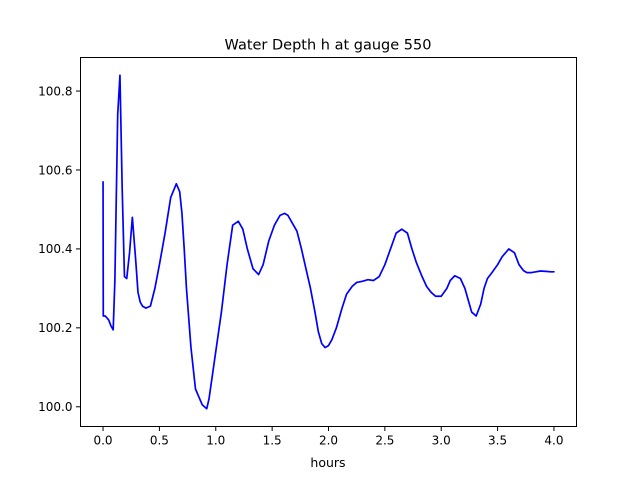  What do you see at coordinates (384, 441) in the screenshot?
I see `x-tick-label: 2.5` at bounding box center [384, 441].